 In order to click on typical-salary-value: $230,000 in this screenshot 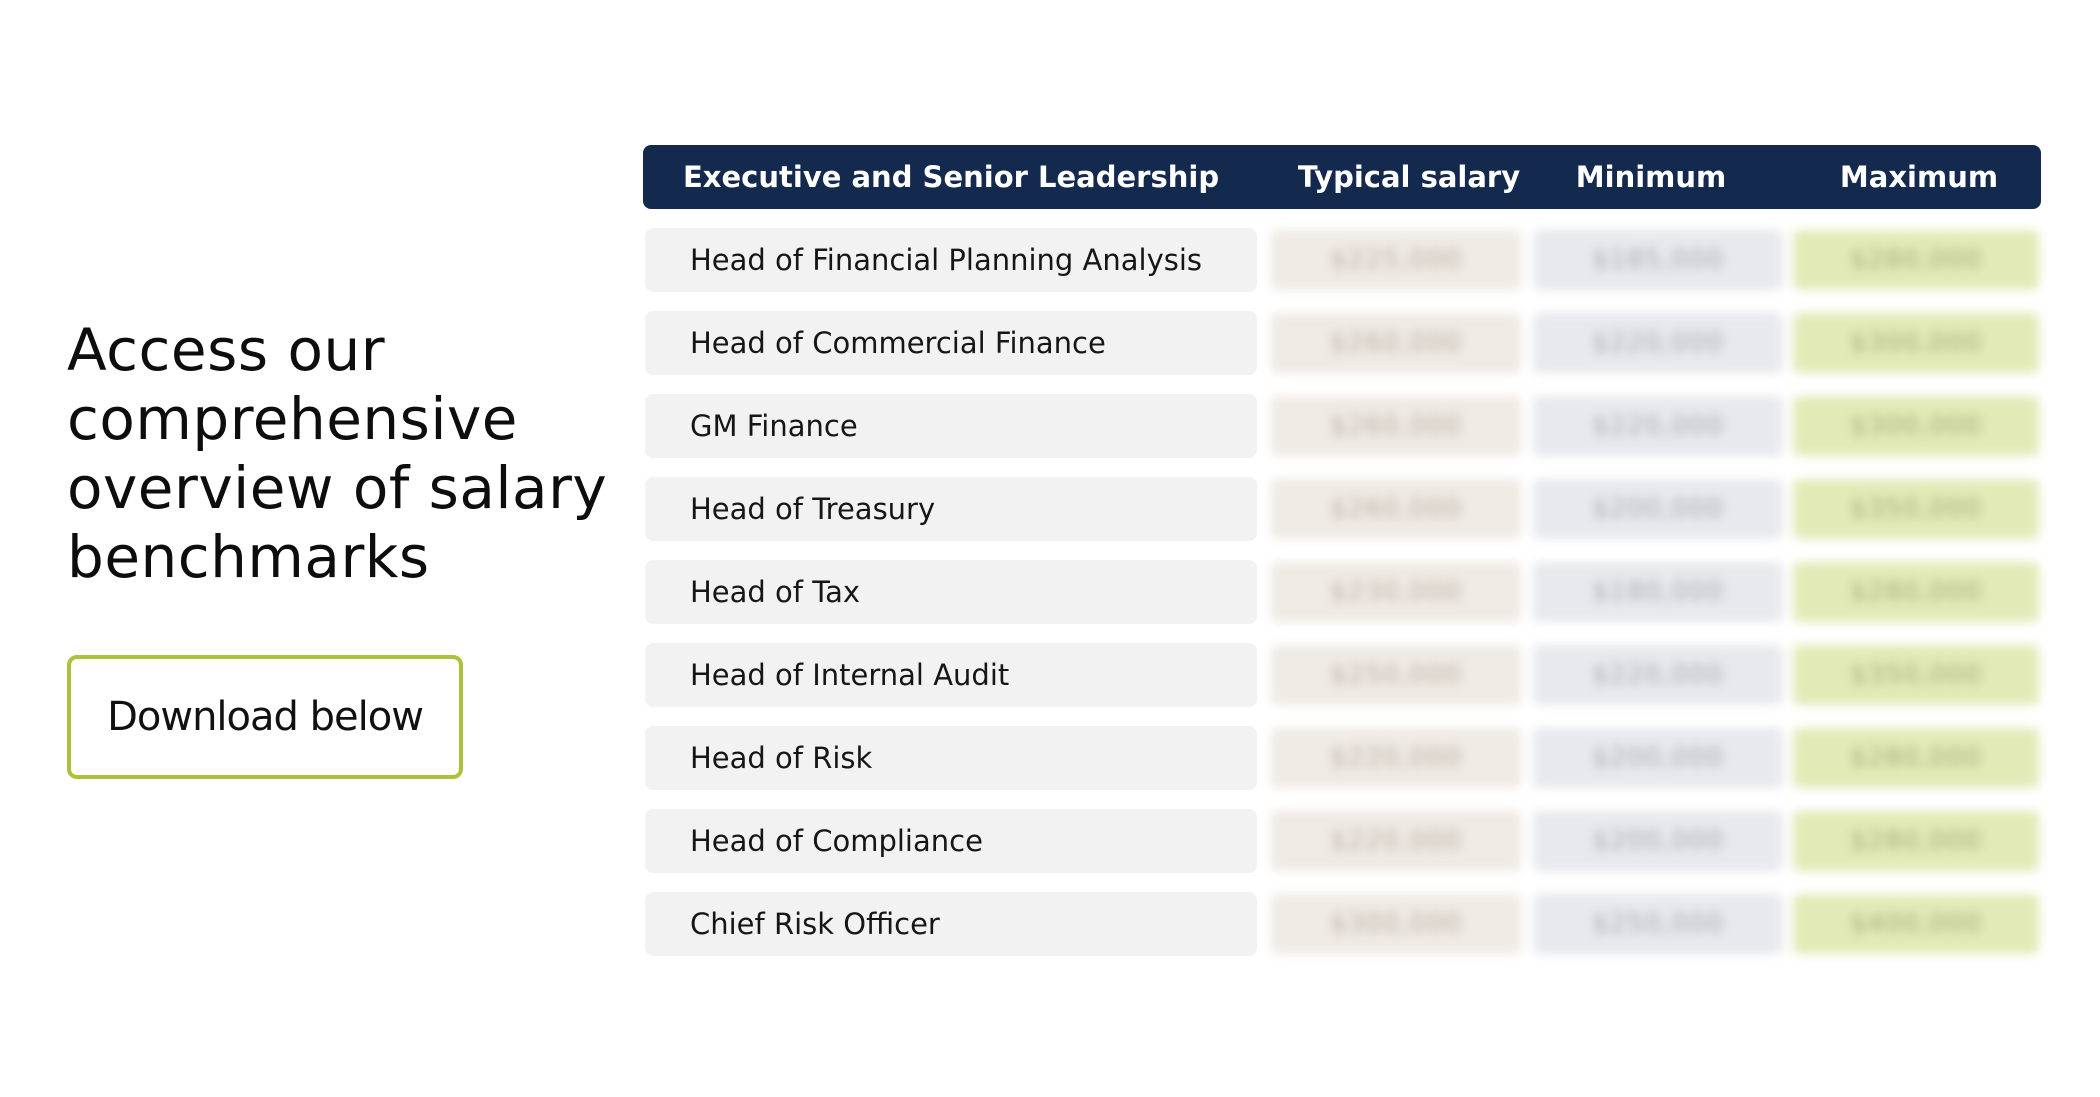, I will do `click(1396, 592)`.